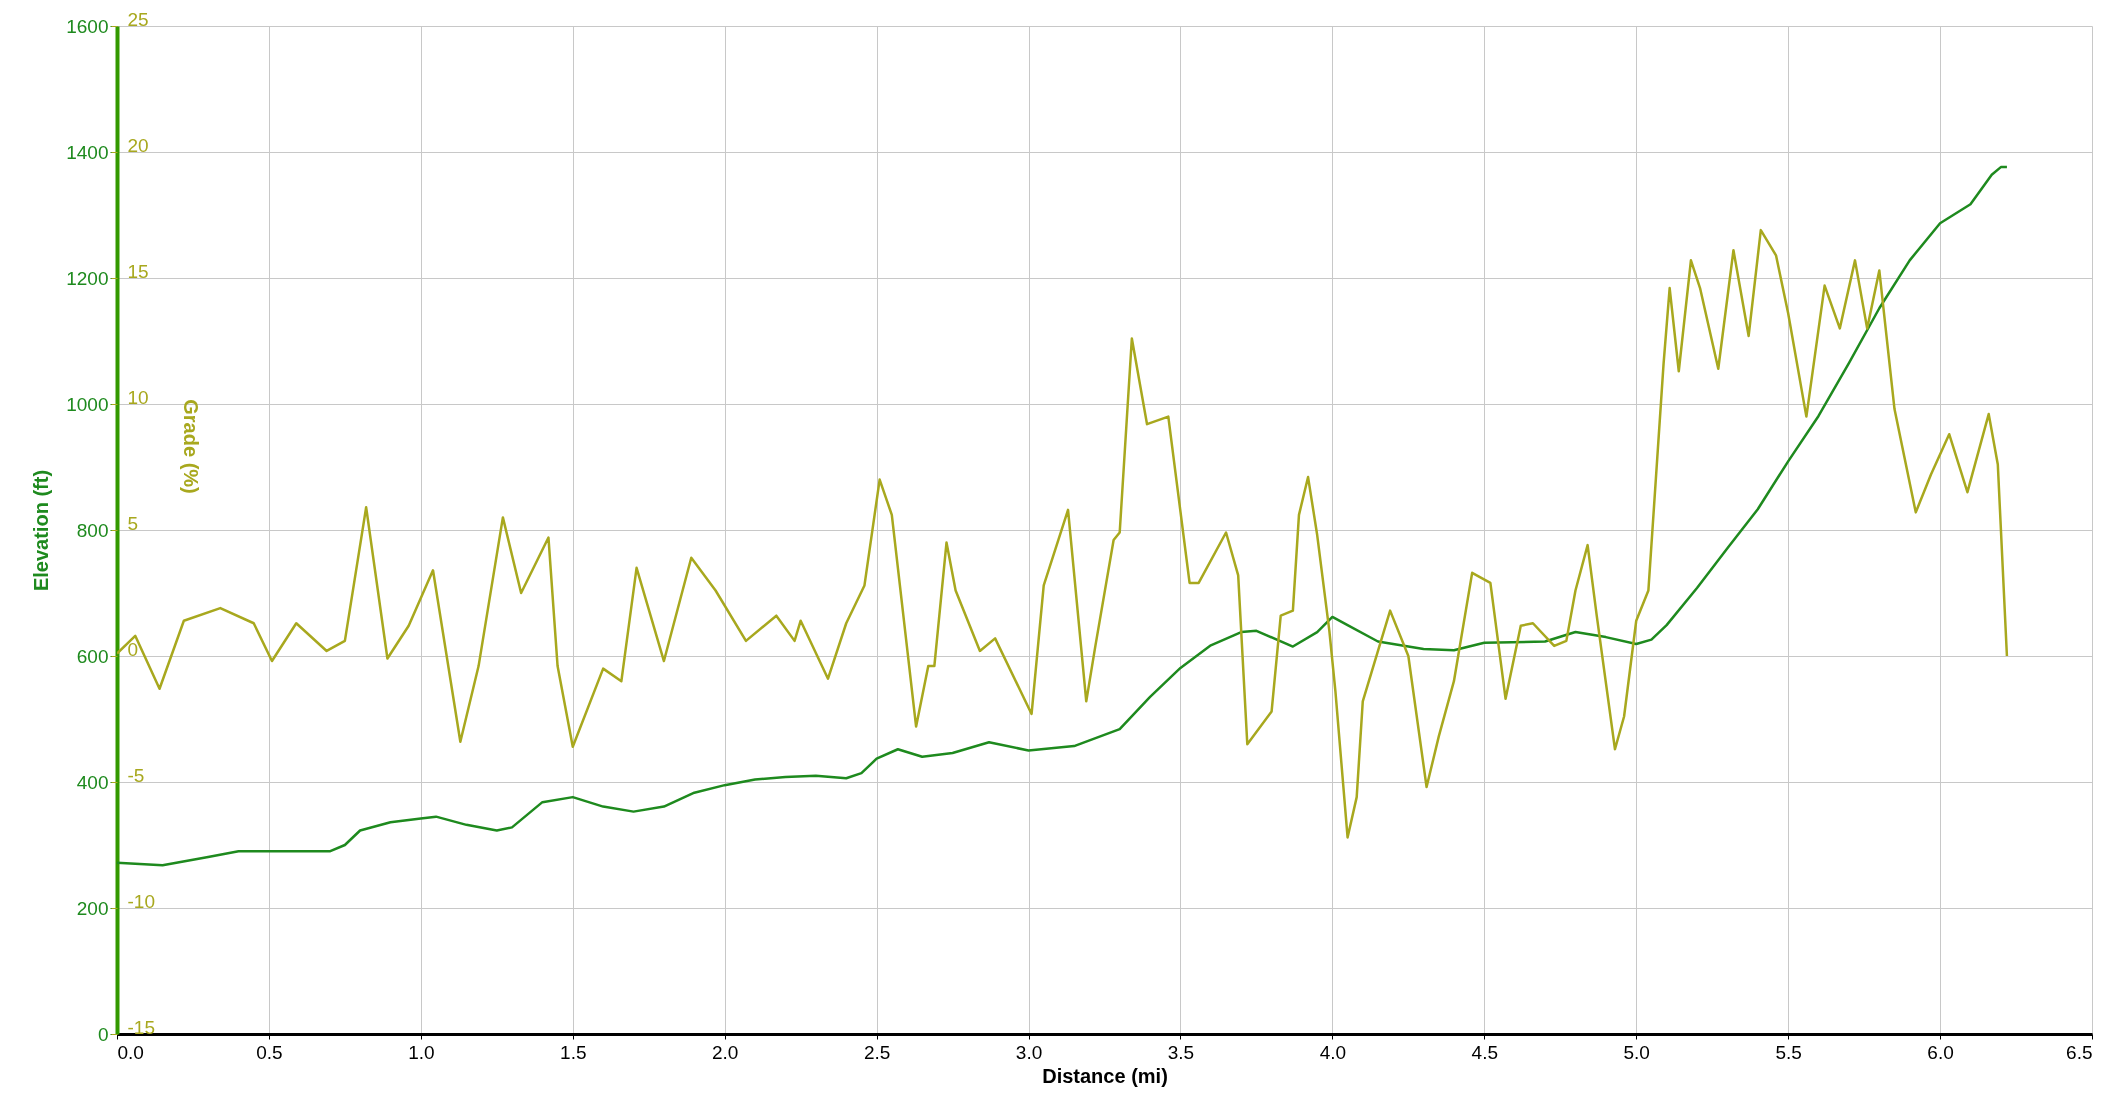  I want to click on y-tick-label: 1000, so click(87, 404).